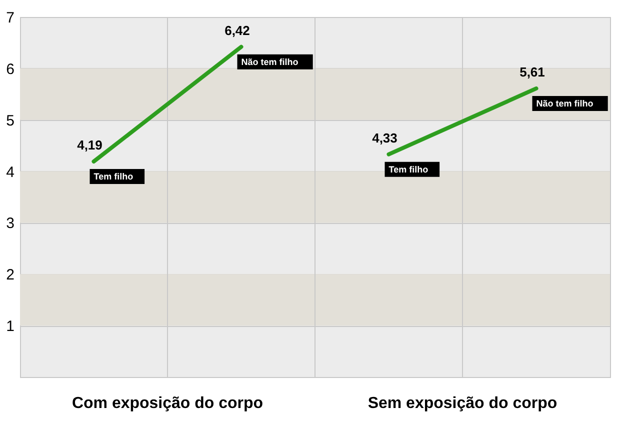 Image resolution: width=640 pixels, height=430 pixels. What do you see at coordinates (10, 18) in the screenshot?
I see `y-tick-label: 7` at bounding box center [10, 18].